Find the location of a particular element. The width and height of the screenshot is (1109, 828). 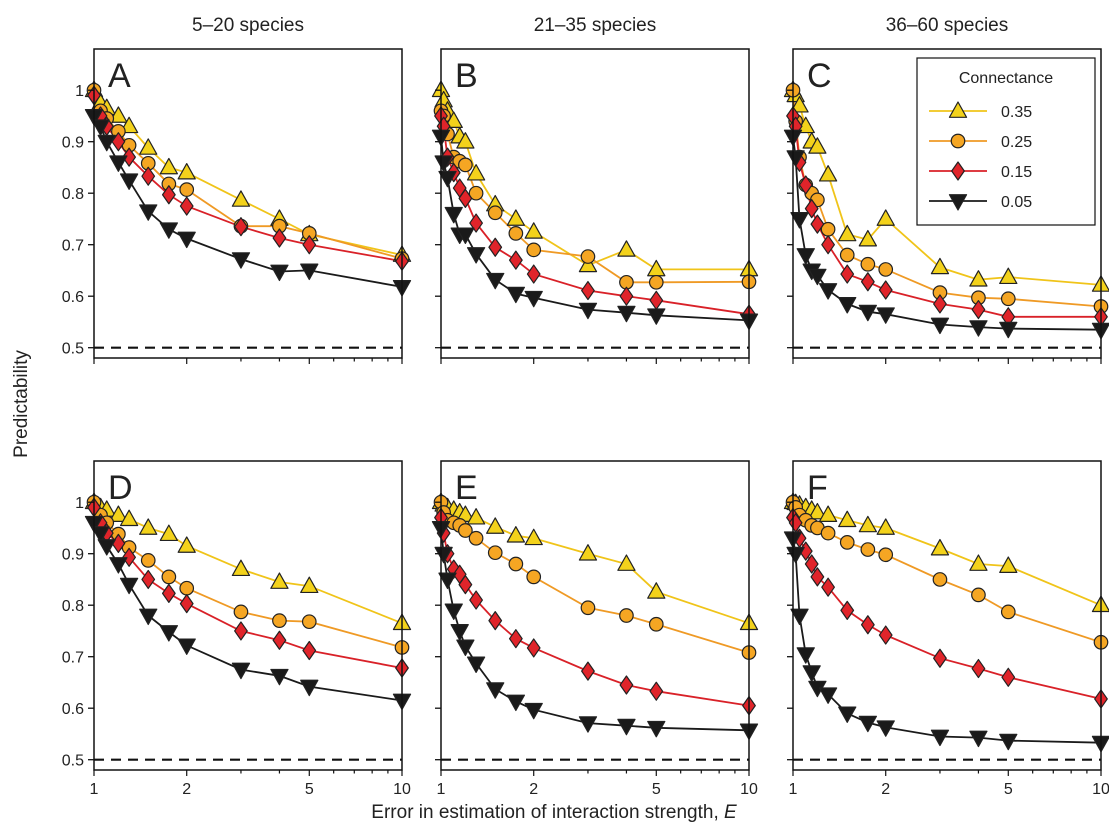

panel-d: 0.5 0.6 0.7 0.8 0.9 1 1 2 5 10 D is located at coordinates (237, 629).